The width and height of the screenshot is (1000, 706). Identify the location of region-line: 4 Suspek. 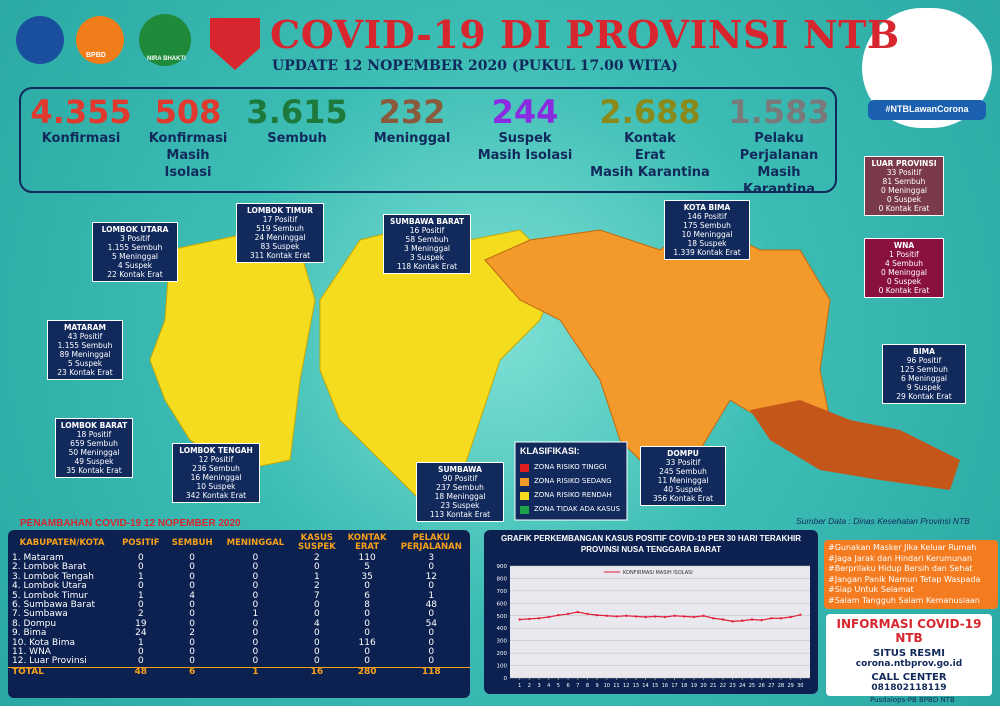
(135, 265).